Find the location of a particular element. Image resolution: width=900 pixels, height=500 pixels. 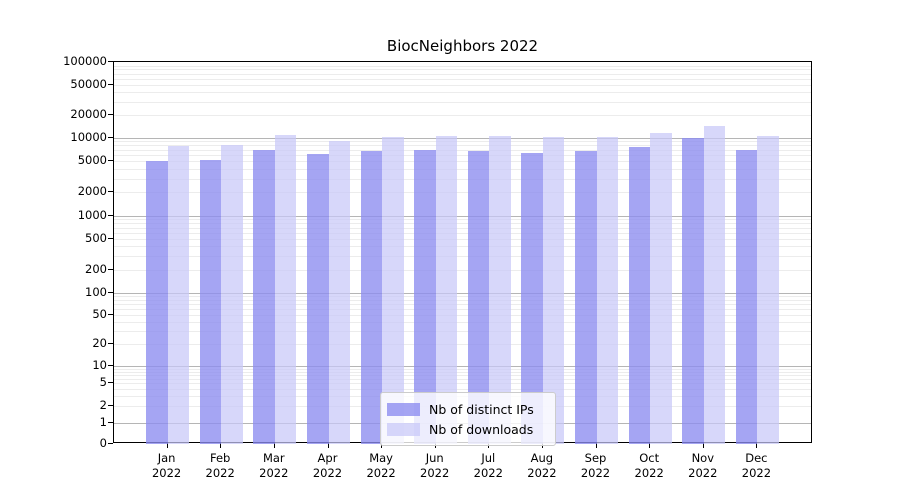

y-tick-label-2: 2 is located at coordinates (103, 404).